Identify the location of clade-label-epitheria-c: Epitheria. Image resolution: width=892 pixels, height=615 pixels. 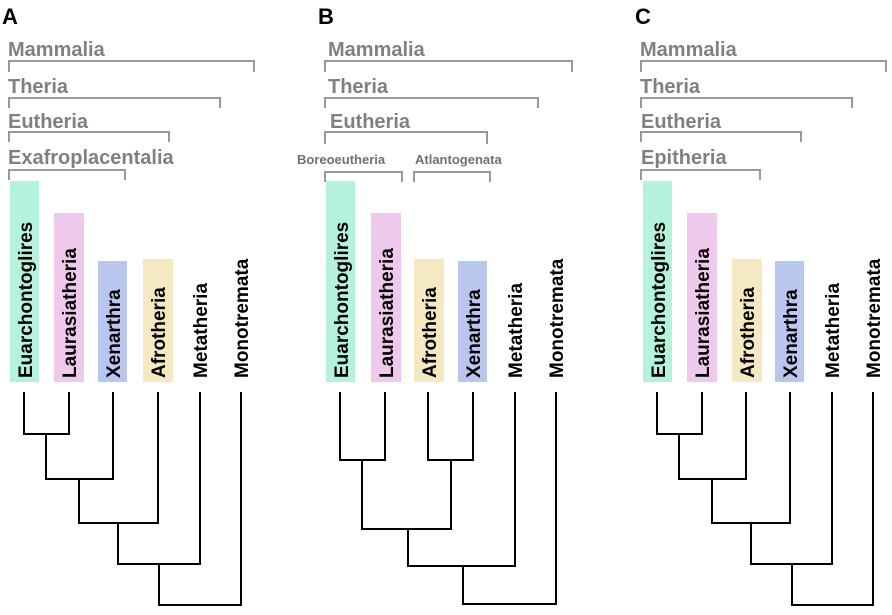
(684, 158).